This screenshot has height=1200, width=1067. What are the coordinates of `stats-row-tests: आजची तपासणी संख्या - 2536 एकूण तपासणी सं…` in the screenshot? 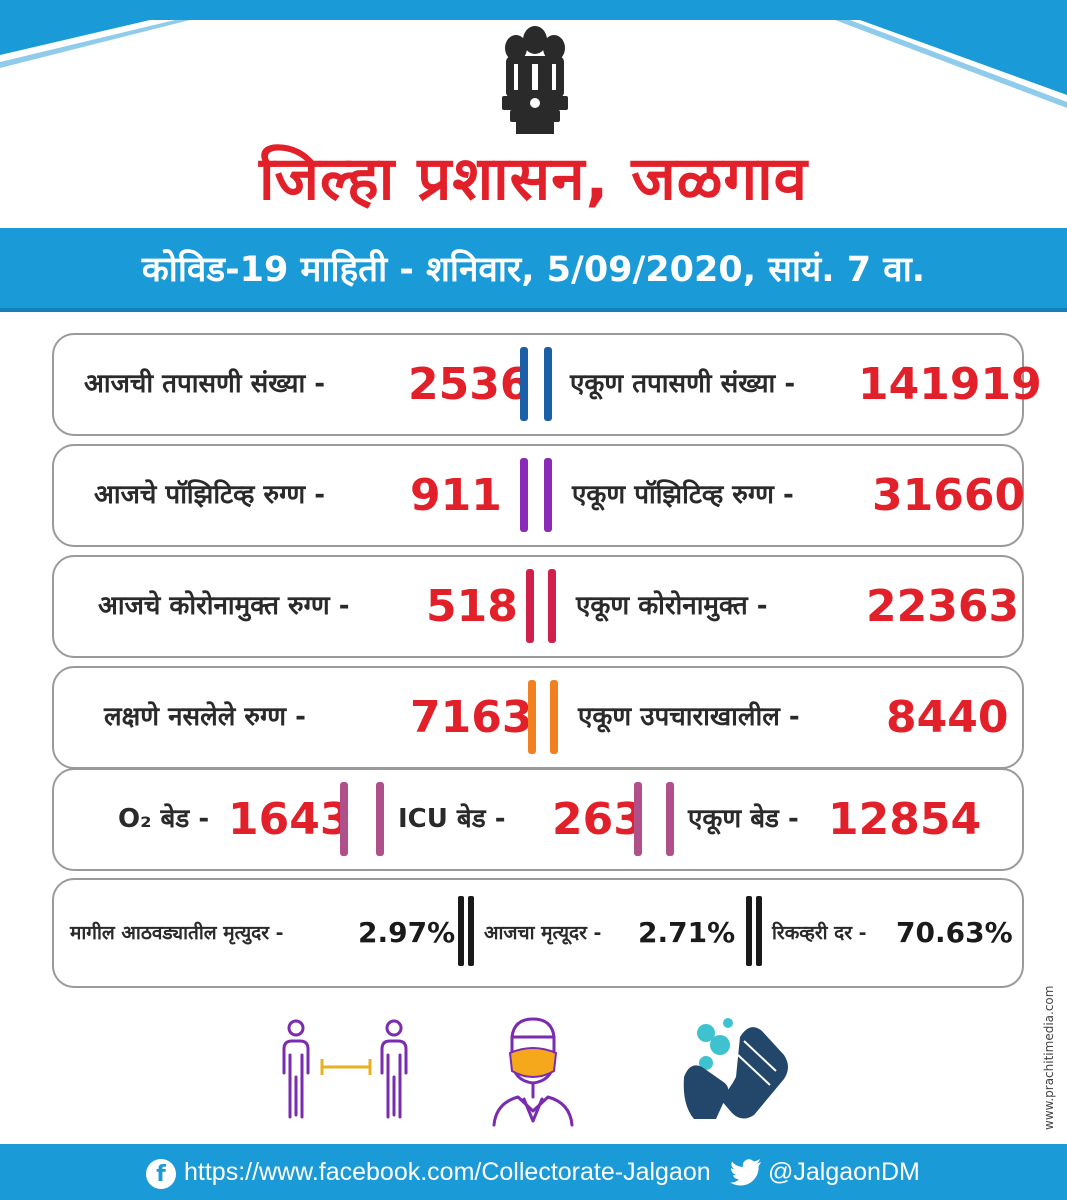 It's located at (547, 384).